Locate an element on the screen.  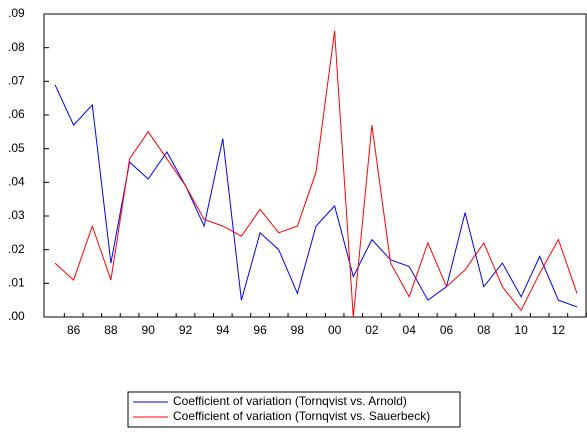
y-tick-label: .02 is located at coordinates (16, 249).